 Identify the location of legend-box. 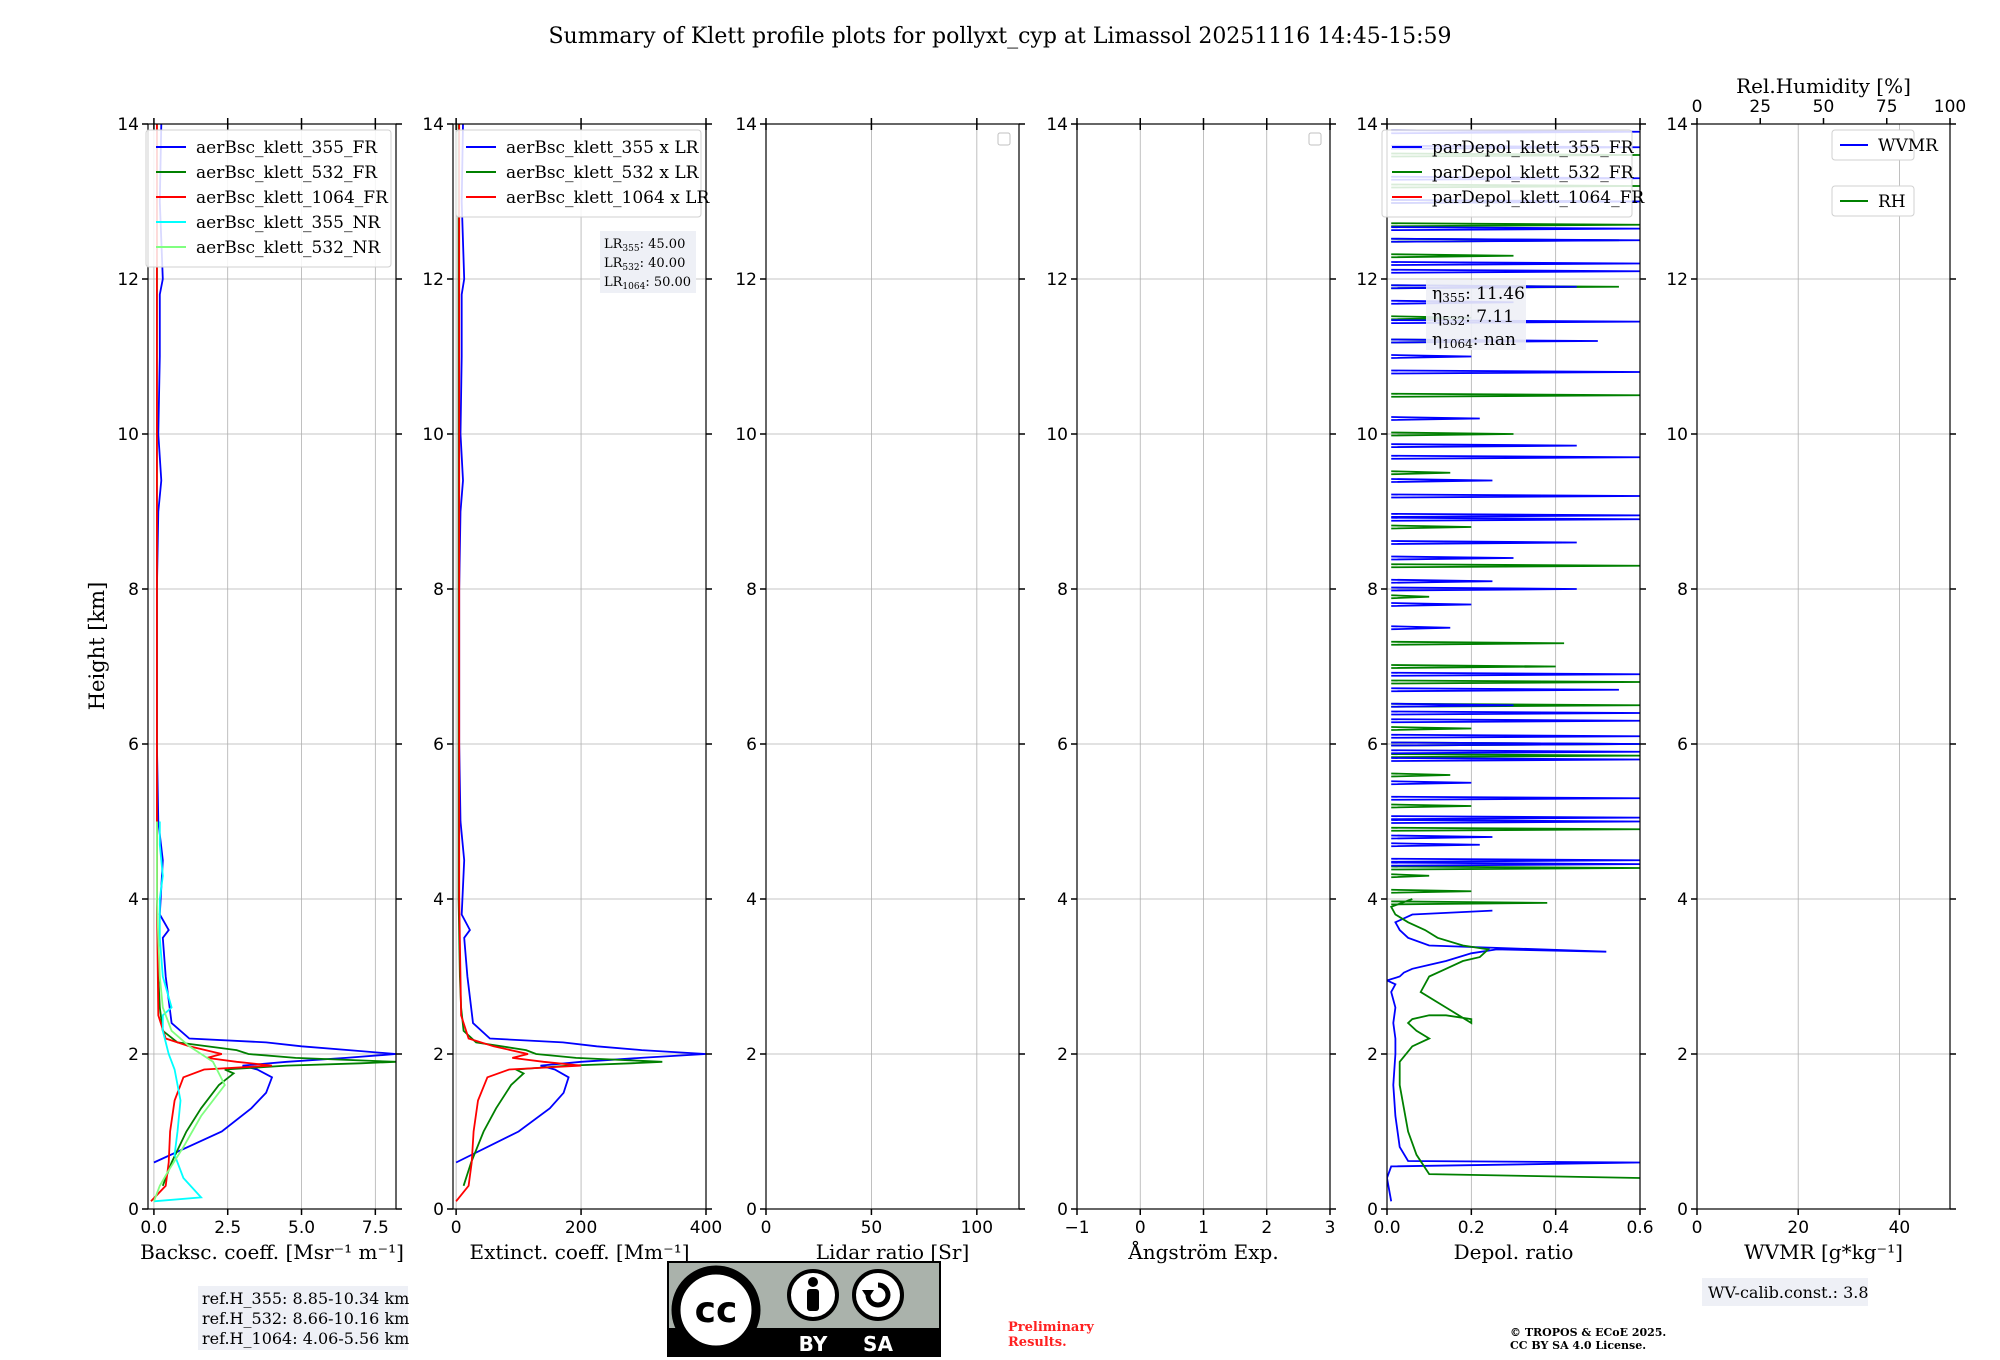
(268, 198).